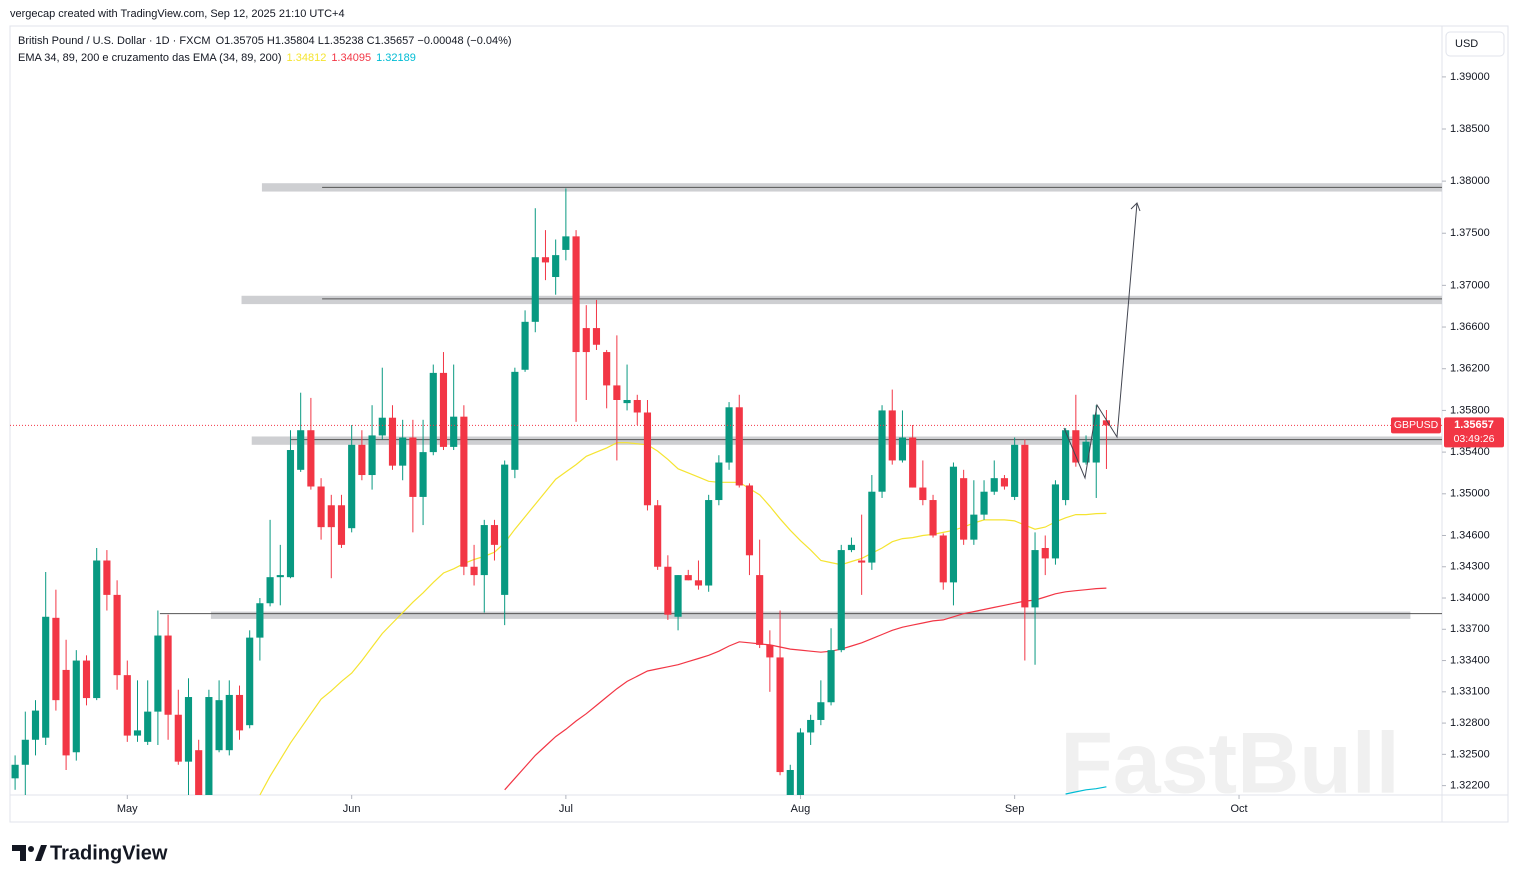 The height and width of the screenshot is (883, 1518). Describe the element at coordinates (1466, 44) in the screenshot. I see `currency: USD` at that location.